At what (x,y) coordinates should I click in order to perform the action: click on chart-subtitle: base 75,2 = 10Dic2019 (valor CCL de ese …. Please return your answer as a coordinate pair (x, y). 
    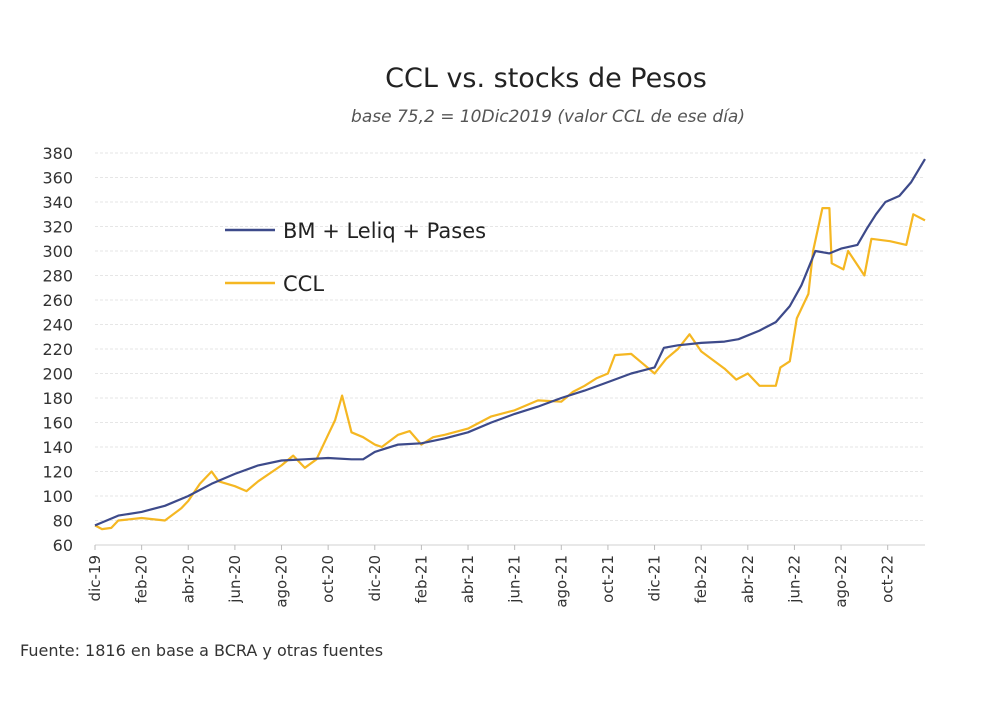
    Looking at the image, I should click on (548, 117).